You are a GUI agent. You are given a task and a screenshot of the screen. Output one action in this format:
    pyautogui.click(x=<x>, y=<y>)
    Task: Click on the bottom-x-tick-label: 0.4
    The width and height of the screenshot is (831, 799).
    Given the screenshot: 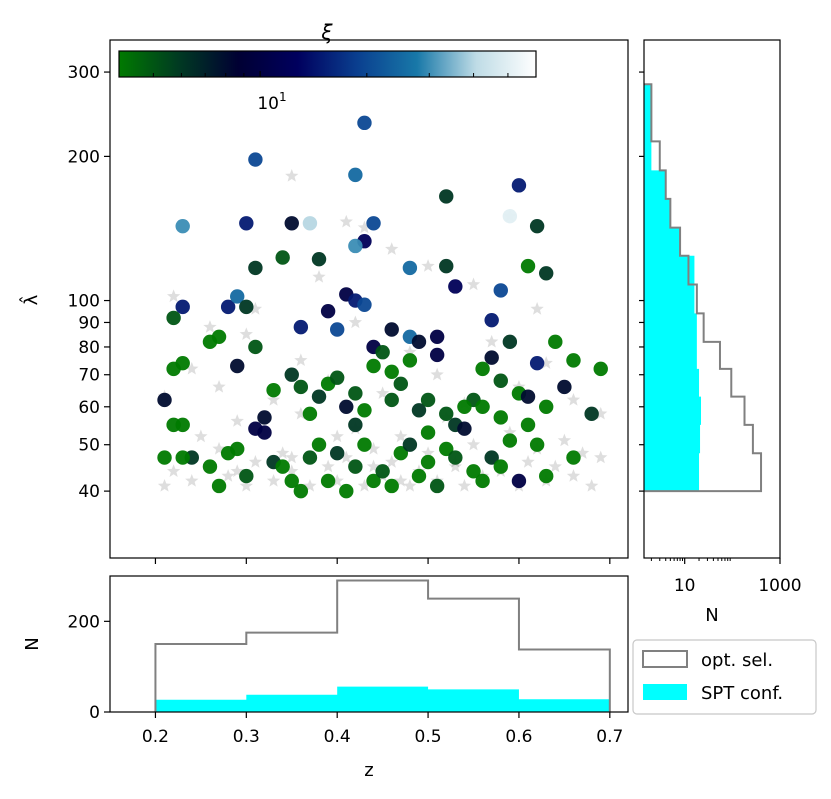 What is the action you would take?
    pyautogui.click(x=337, y=737)
    